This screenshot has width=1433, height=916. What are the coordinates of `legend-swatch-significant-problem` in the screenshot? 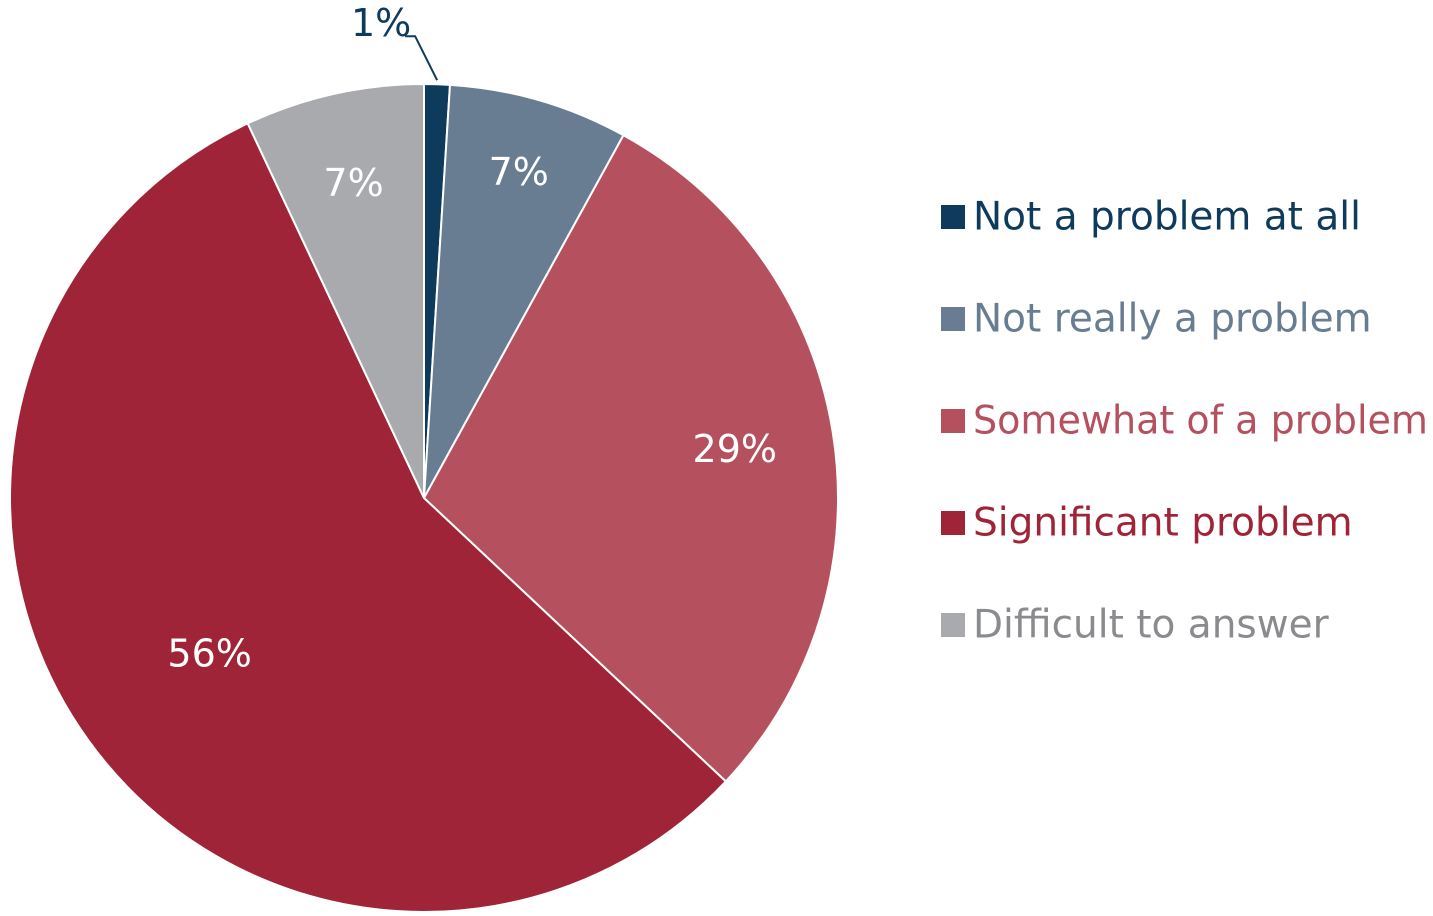 It's located at (953, 523).